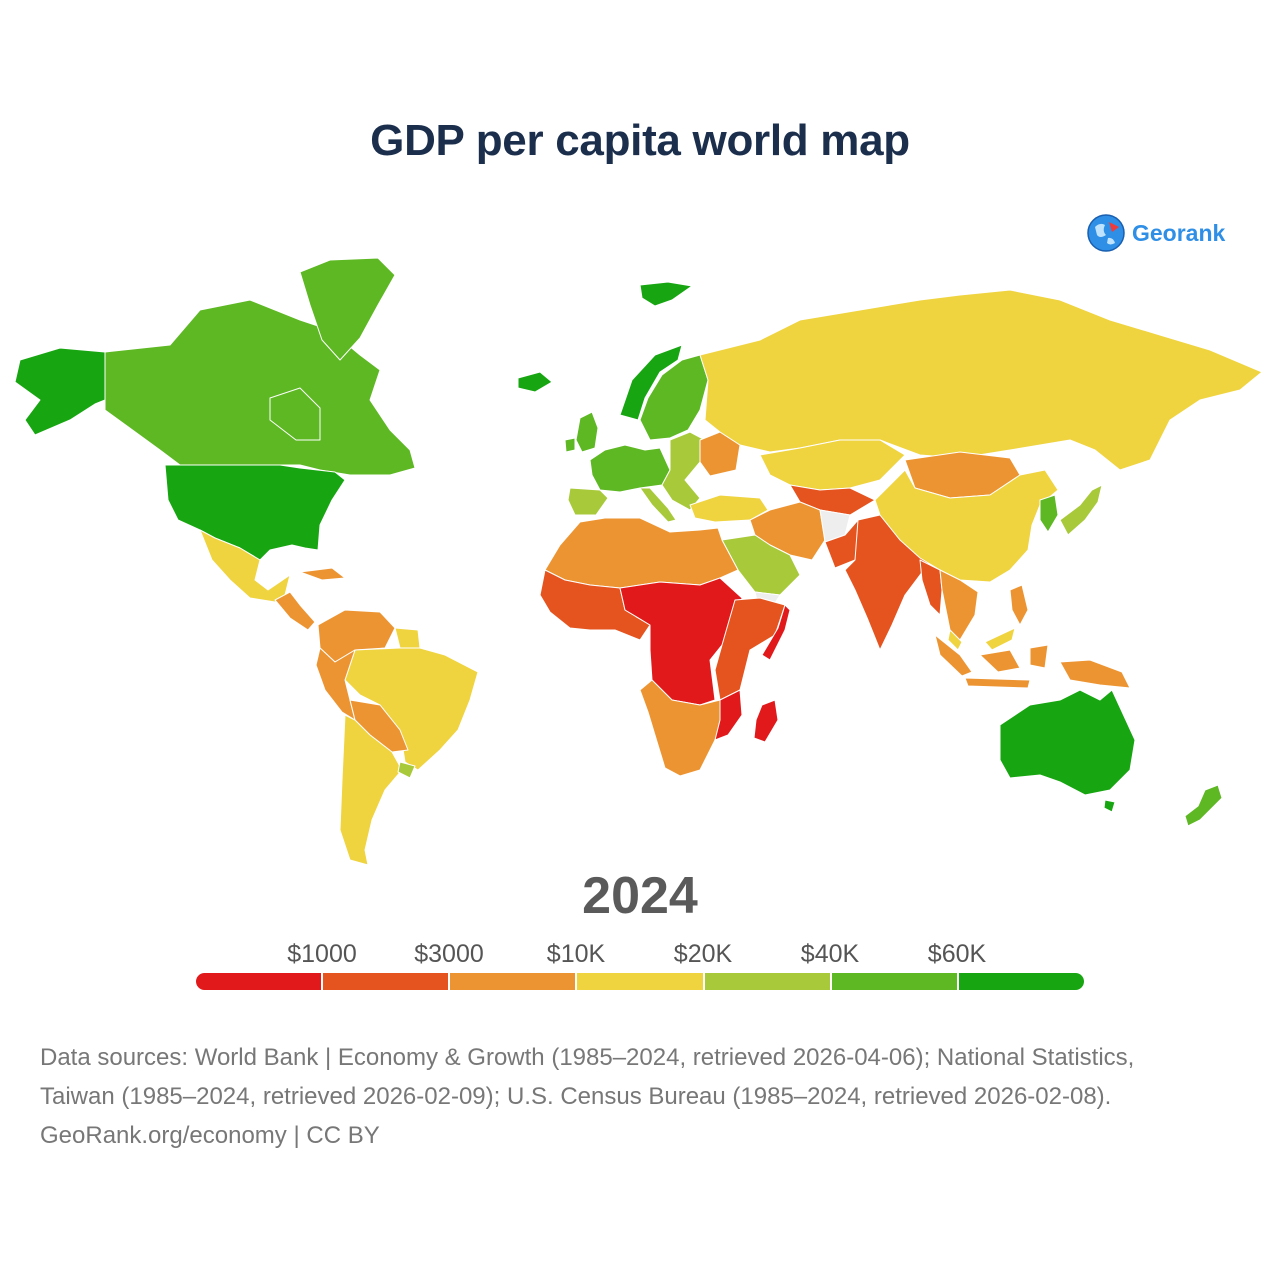 Image resolution: width=1280 pixels, height=1280 pixels. I want to click on georank-logo: Georank, so click(1155, 233).